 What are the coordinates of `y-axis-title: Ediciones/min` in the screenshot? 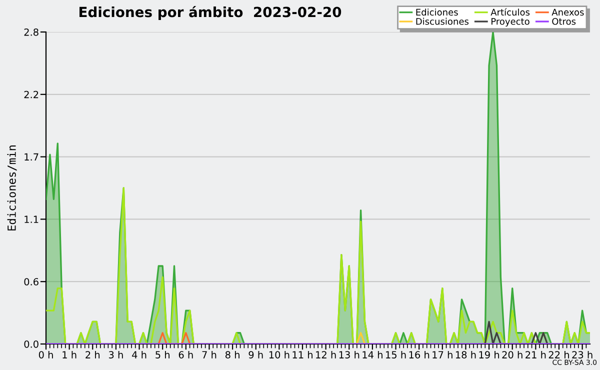 It's located at (12, 188).